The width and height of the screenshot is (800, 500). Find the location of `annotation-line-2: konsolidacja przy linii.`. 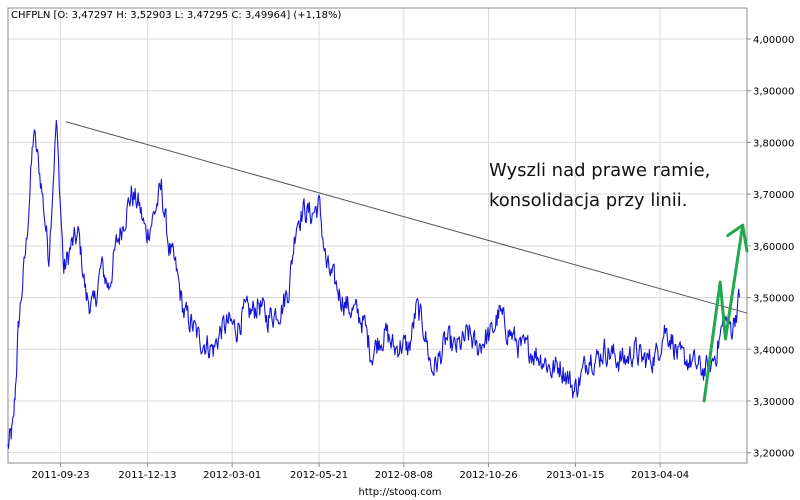

annotation-line-2: konsolidacja przy linii. is located at coordinates (588, 200).